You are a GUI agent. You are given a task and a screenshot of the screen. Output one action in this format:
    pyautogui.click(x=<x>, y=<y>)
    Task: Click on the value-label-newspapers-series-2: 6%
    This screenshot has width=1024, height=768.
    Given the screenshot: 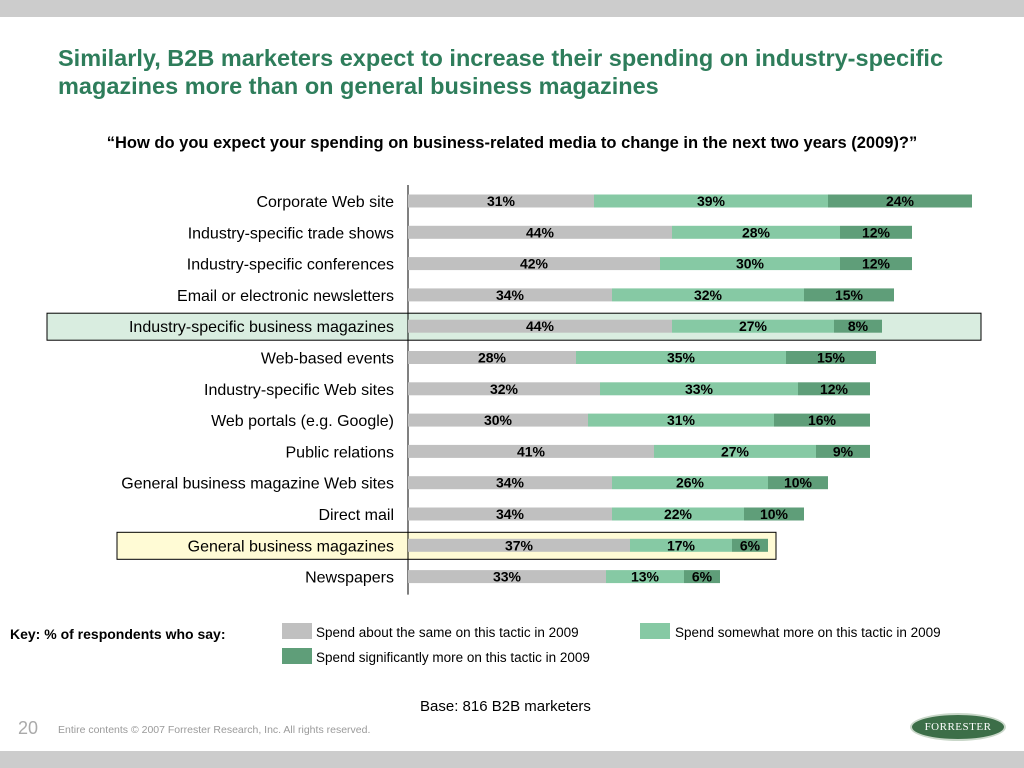 What is the action you would take?
    pyautogui.click(x=702, y=577)
    